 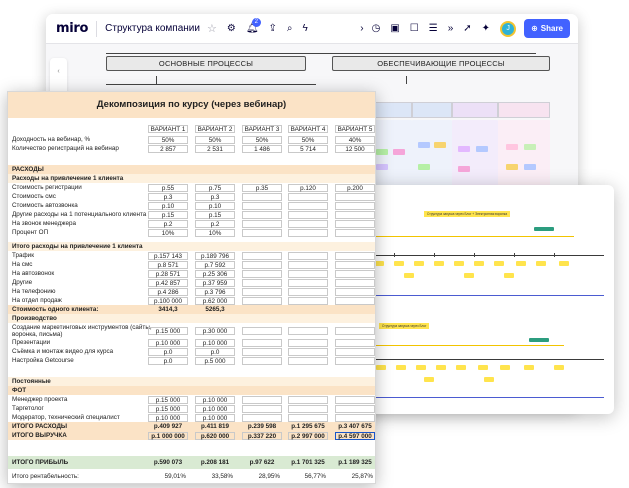 What do you see at coordinates (355, 148) in the screenshot?
I see `table-cell: 12 500` at bounding box center [355, 148].